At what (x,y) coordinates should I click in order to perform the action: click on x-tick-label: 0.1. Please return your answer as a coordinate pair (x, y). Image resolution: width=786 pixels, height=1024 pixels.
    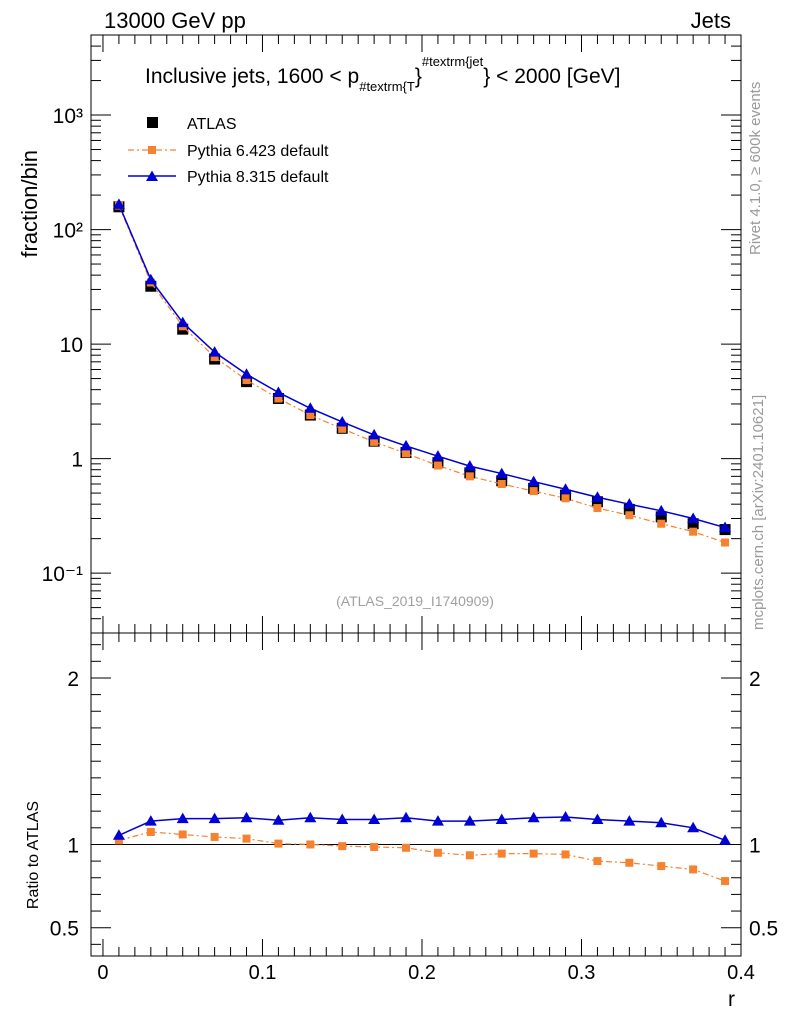
    Looking at the image, I should click on (263, 973).